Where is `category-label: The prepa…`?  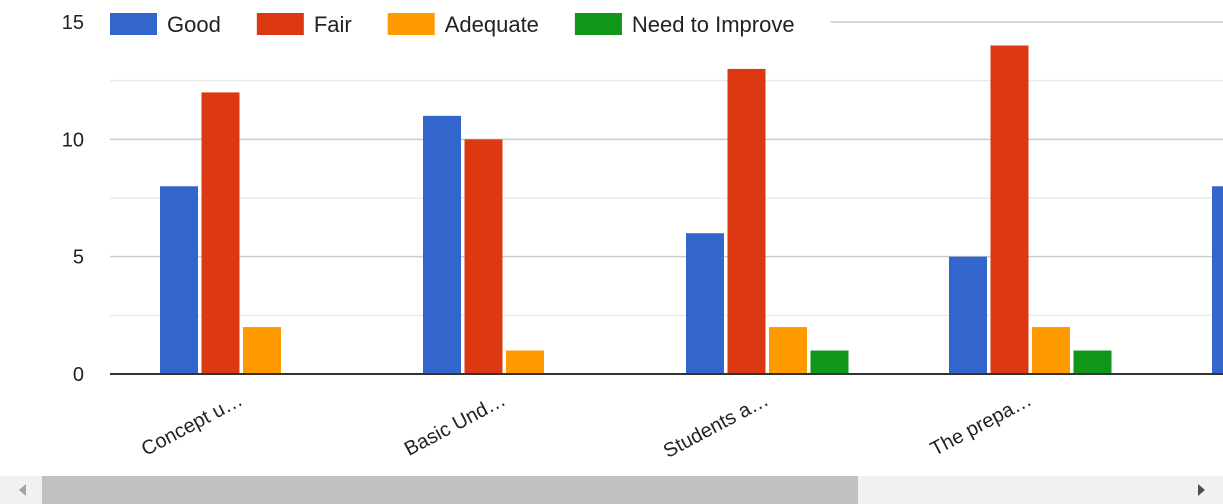 category-label: The prepa… is located at coordinates (981, 425).